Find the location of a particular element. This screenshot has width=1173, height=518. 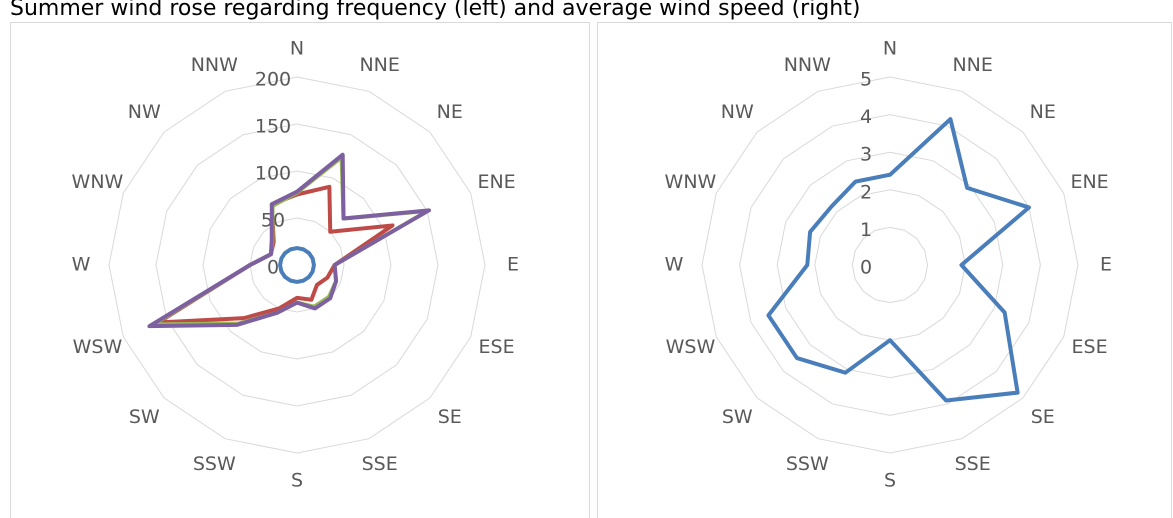

tick-label: 3 is located at coordinates (866, 155).